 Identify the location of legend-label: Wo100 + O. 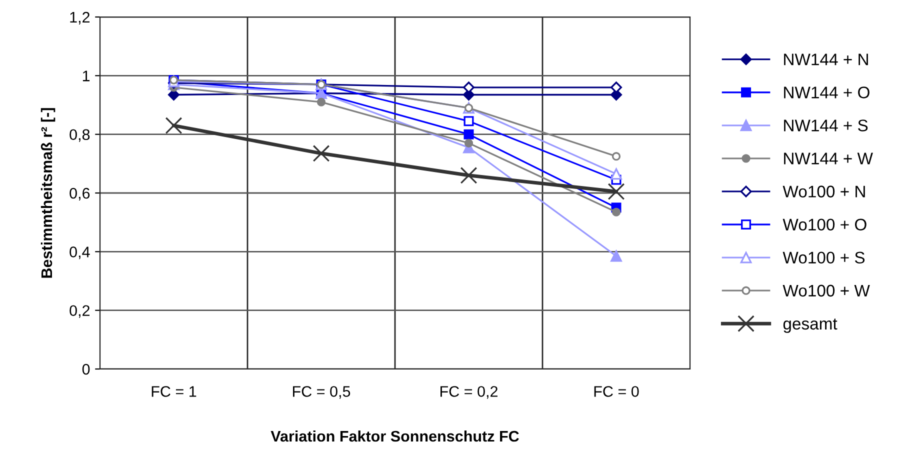
(824, 224).